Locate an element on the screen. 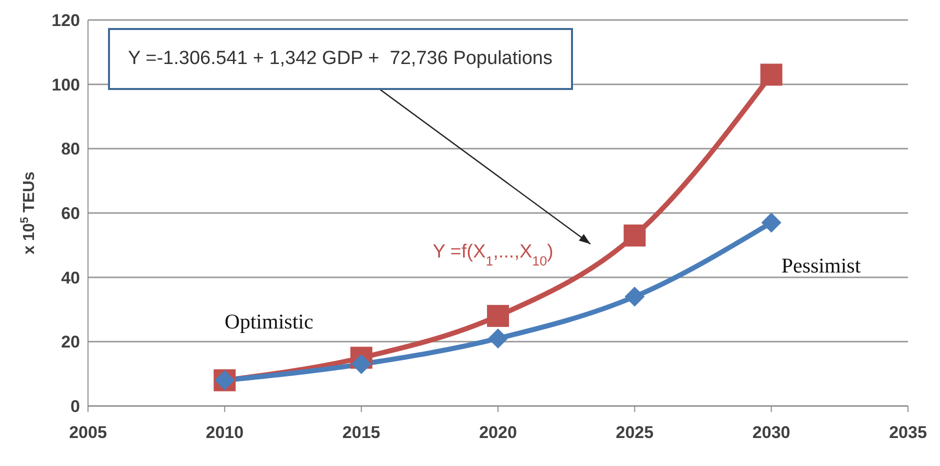  annotation: Y =-1.306.541 + 1,342 GDP + 72,736 Populations is located at coordinates (340, 59).